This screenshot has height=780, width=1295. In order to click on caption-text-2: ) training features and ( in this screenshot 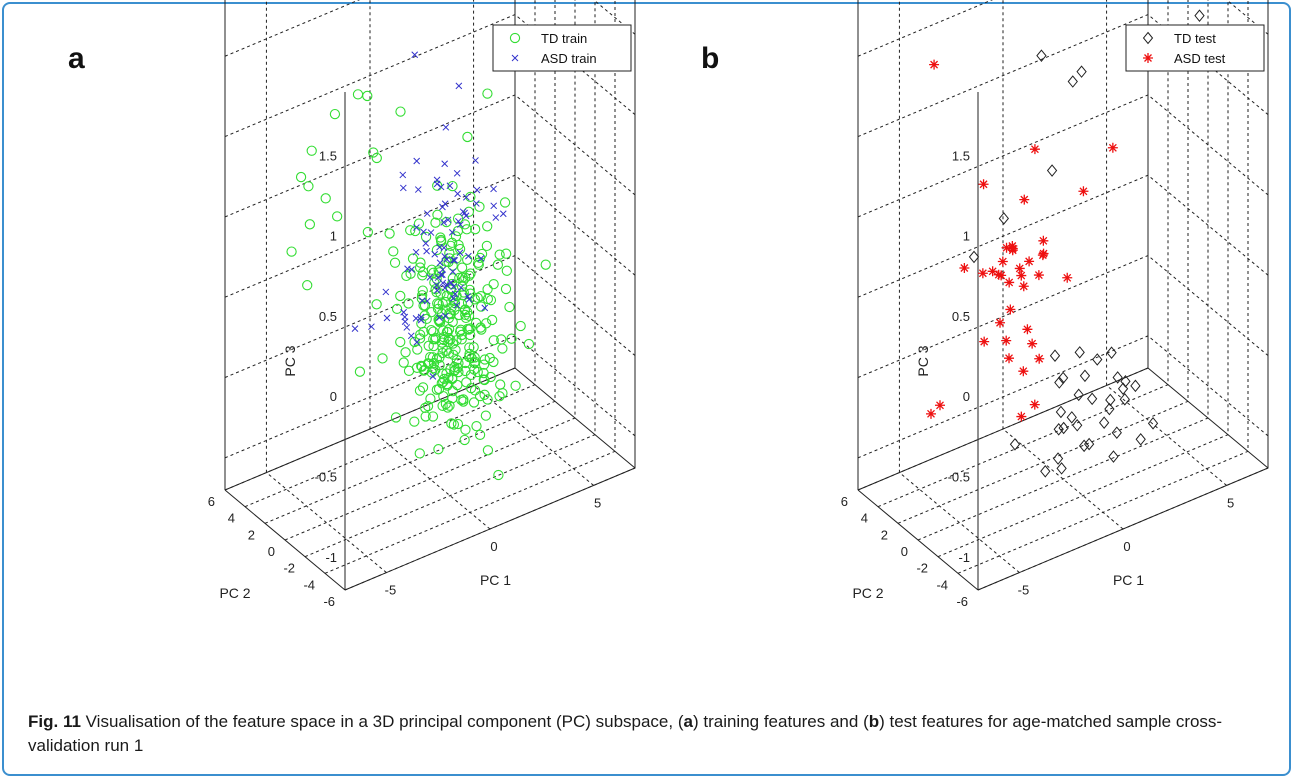, I will do `click(780, 721)`.